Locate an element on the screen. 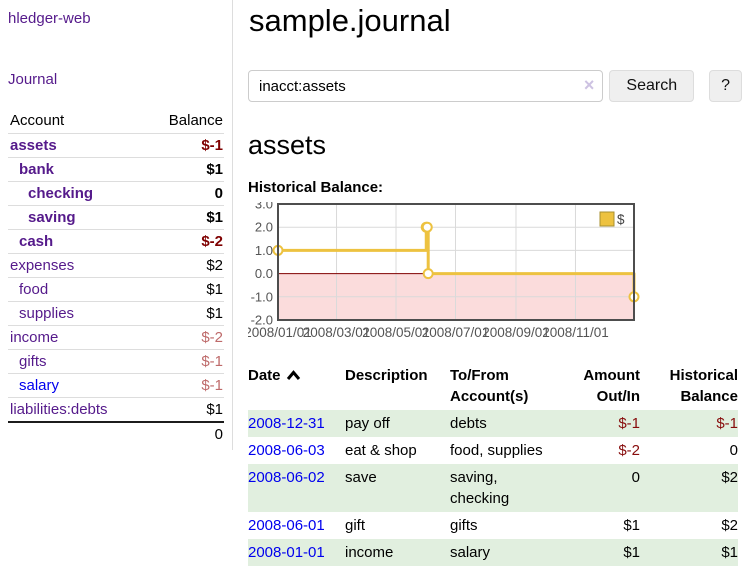 The image size is (742, 582). legend-label: $ is located at coordinates (621, 219).